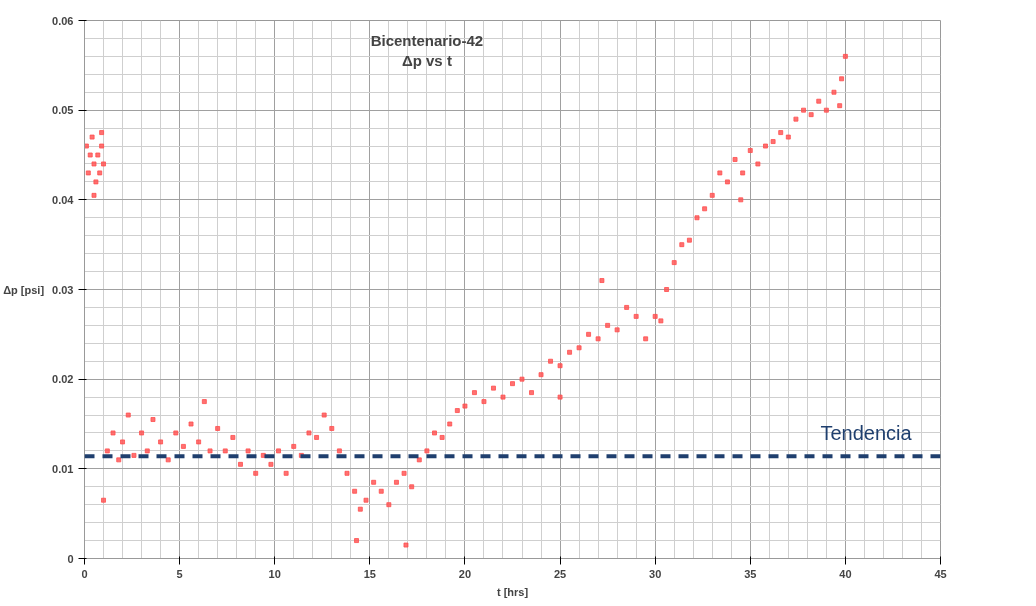 This screenshot has width=1036, height=606. I want to click on y-tick-label: 0, so click(70, 558).